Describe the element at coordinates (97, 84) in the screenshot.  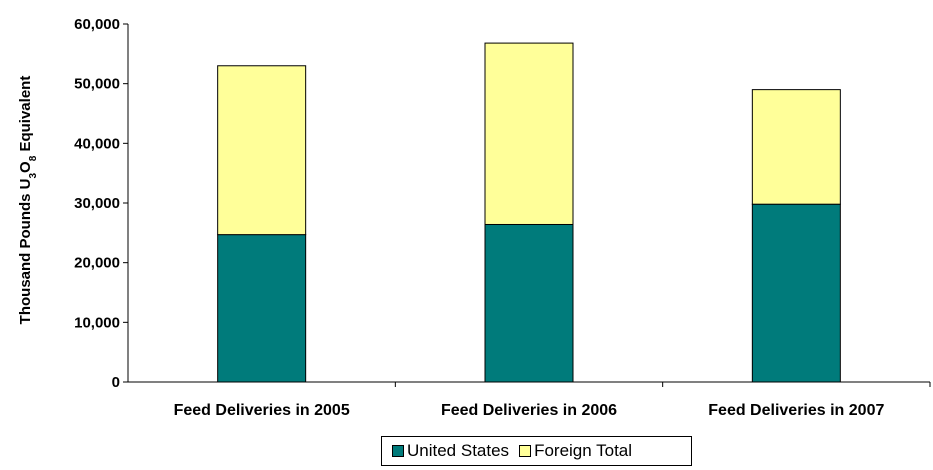
I see `y-tick-label: 50,000` at that location.